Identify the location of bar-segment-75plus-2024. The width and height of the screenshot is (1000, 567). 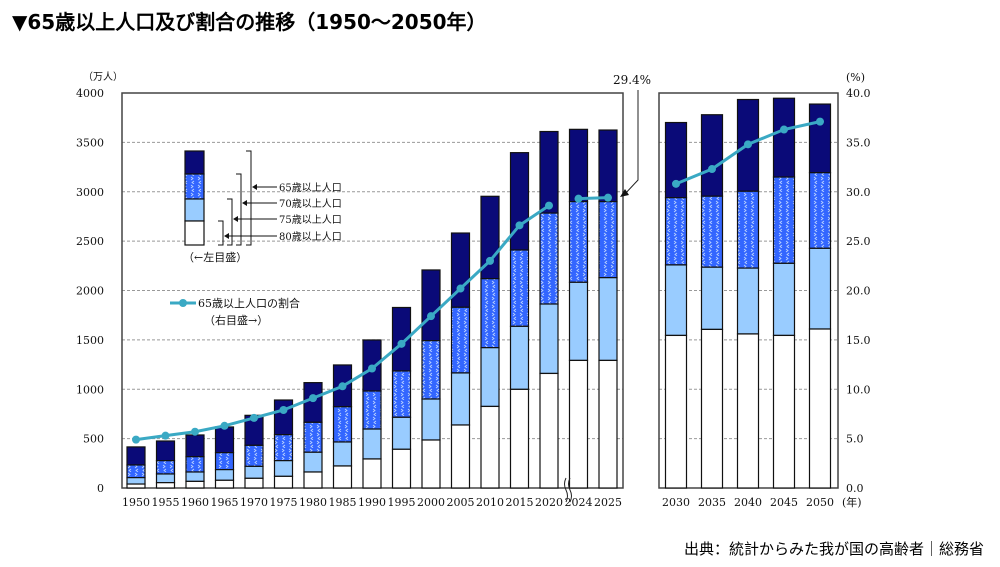
(578, 321).